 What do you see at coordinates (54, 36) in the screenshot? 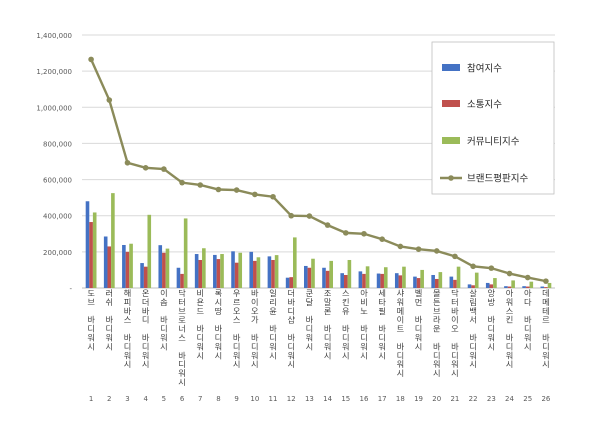
I see `y-tick-label: 1,400,000` at bounding box center [54, 36].